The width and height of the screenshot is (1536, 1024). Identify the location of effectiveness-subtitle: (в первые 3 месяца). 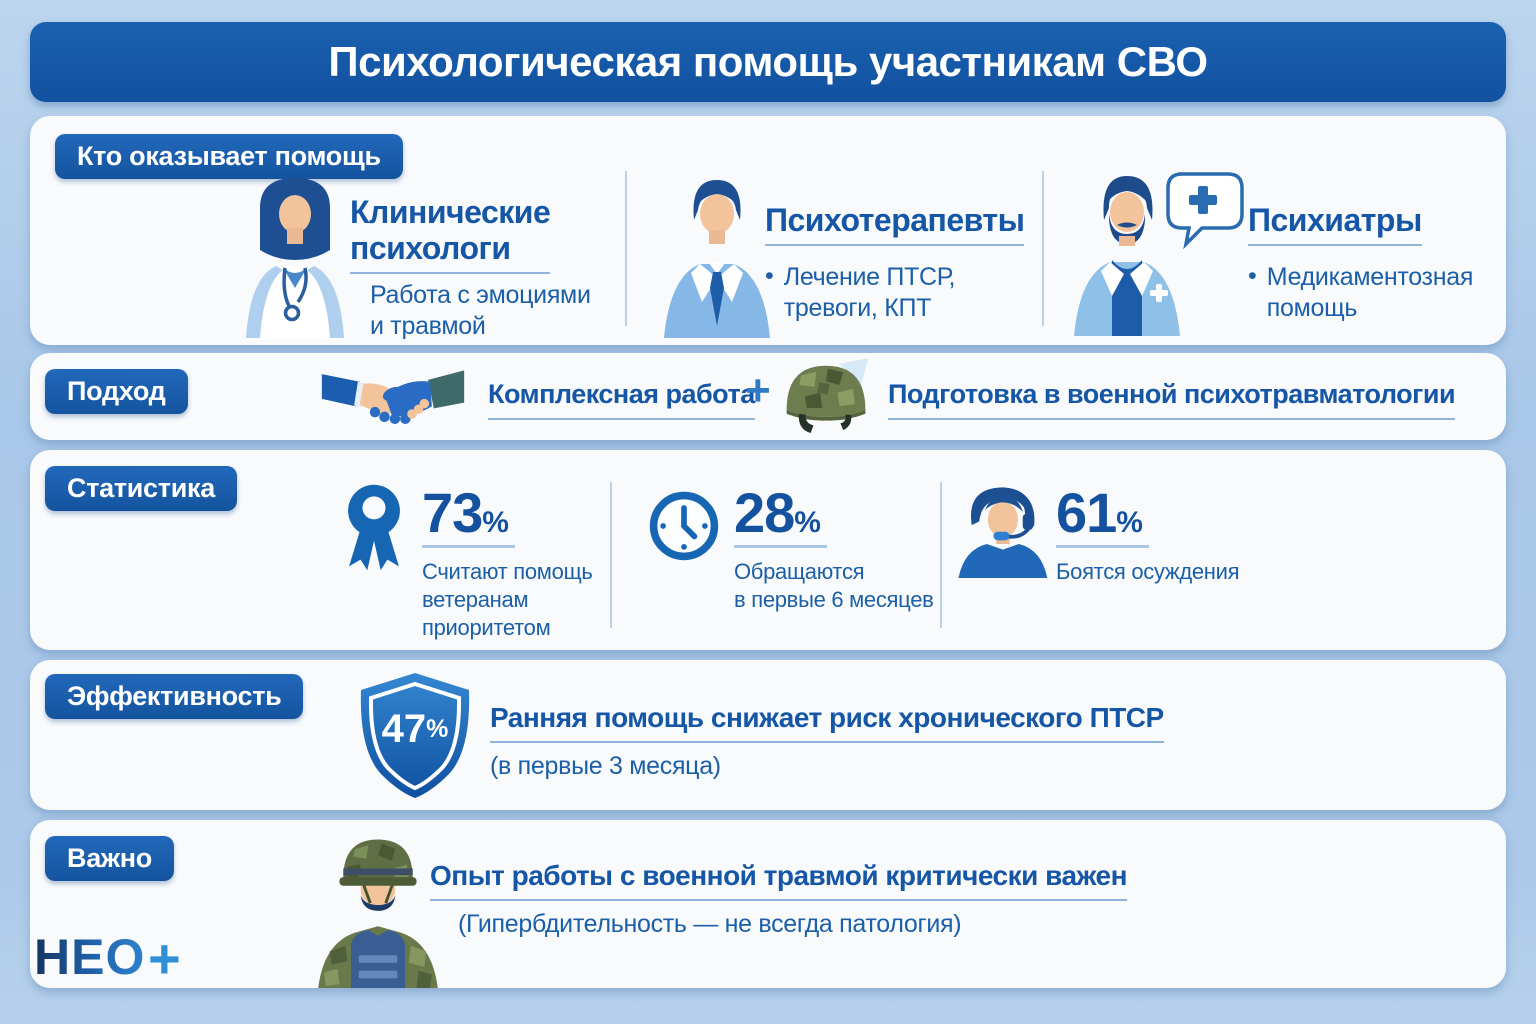
(605, 766).